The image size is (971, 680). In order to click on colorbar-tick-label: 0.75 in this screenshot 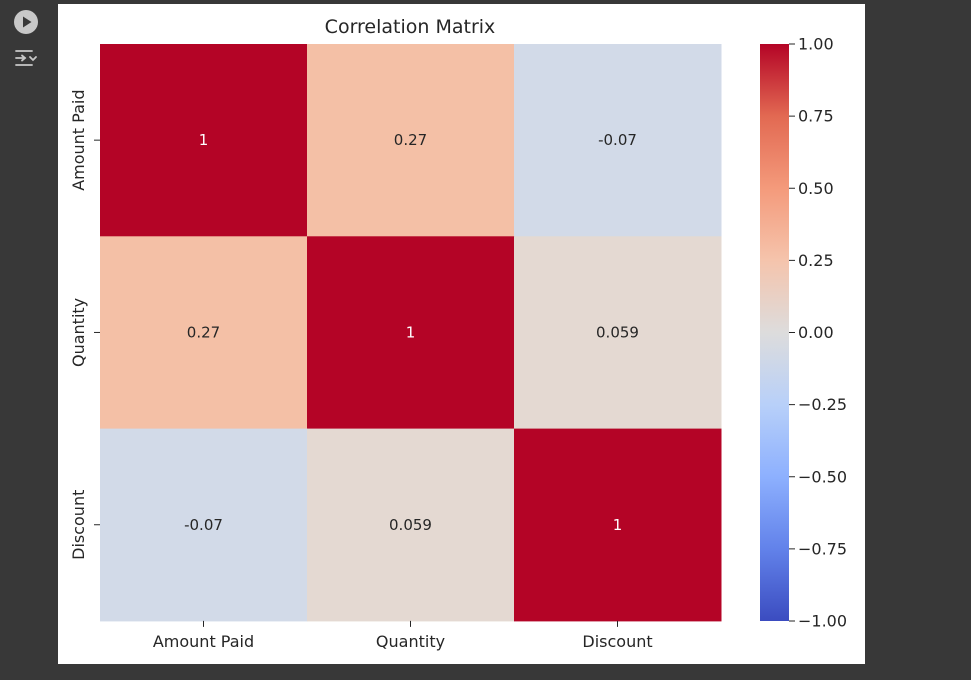, I will do `click(816, 116)`.